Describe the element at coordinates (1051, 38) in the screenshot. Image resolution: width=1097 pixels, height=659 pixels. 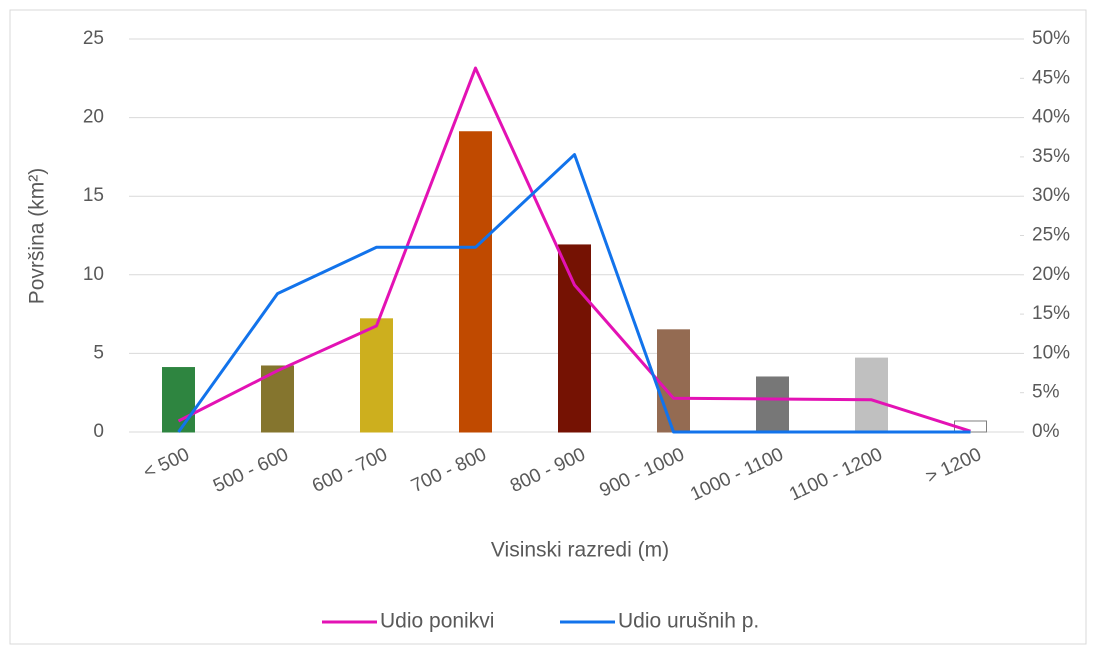
I see `y2-tick-label: 50%` at that location.